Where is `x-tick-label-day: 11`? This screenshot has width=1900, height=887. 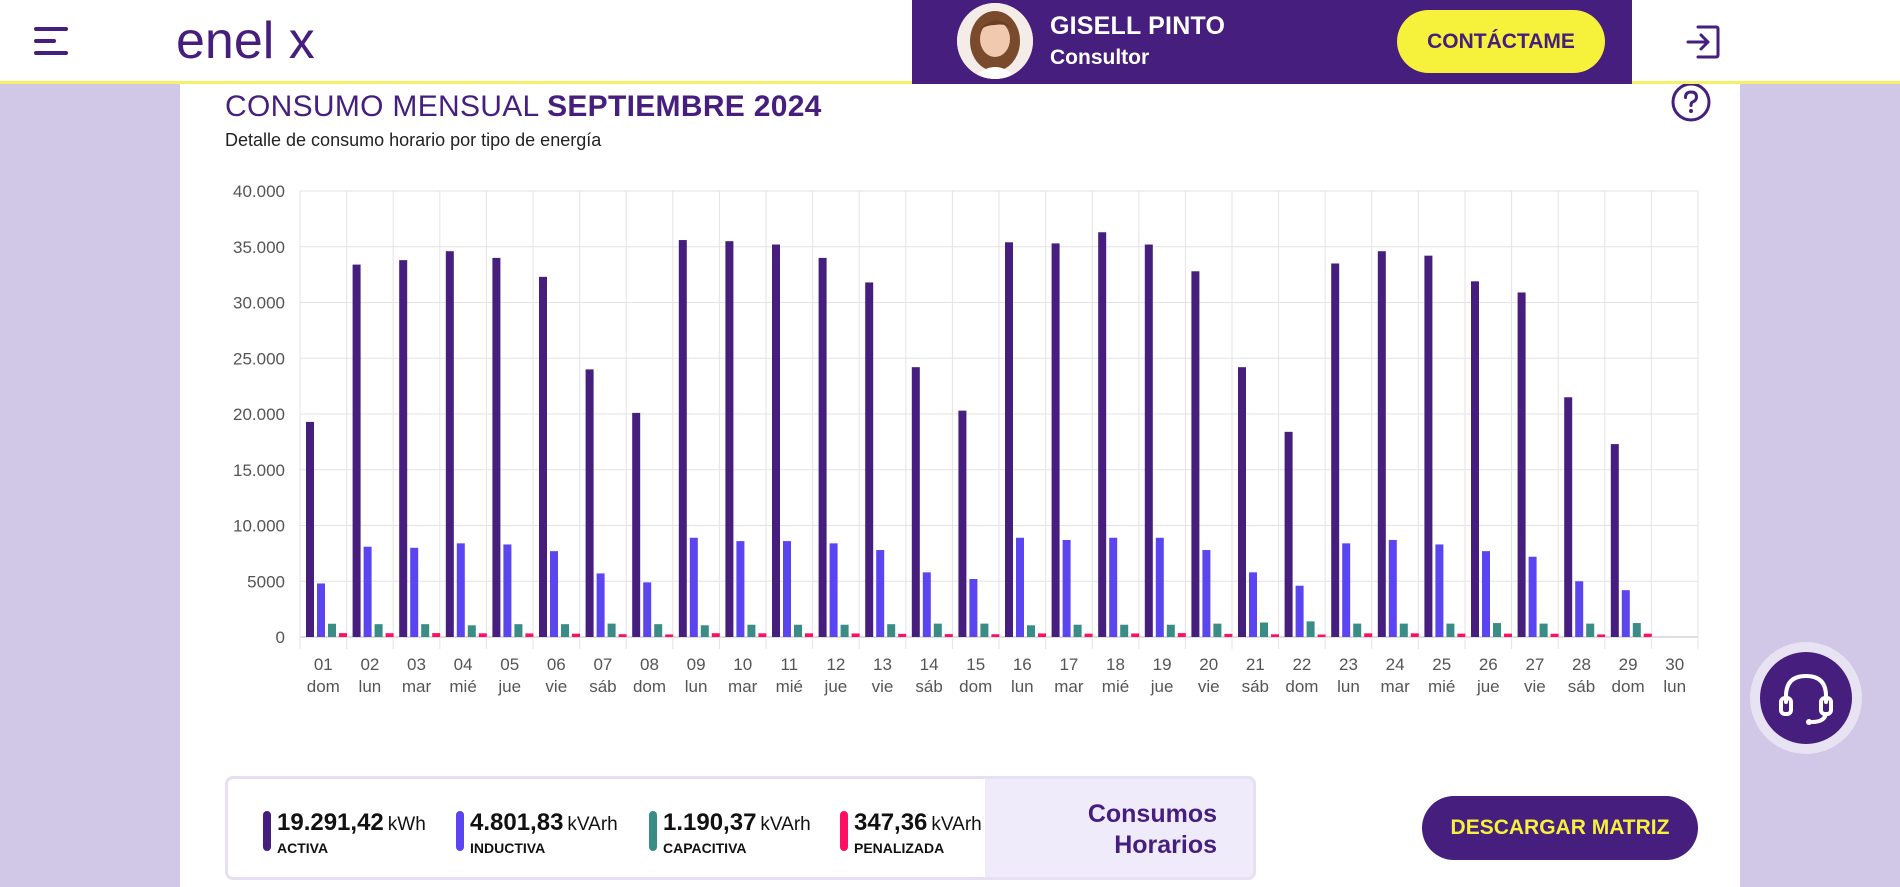
x-tick-label-day: 11 is located at coordinates (789, 664).